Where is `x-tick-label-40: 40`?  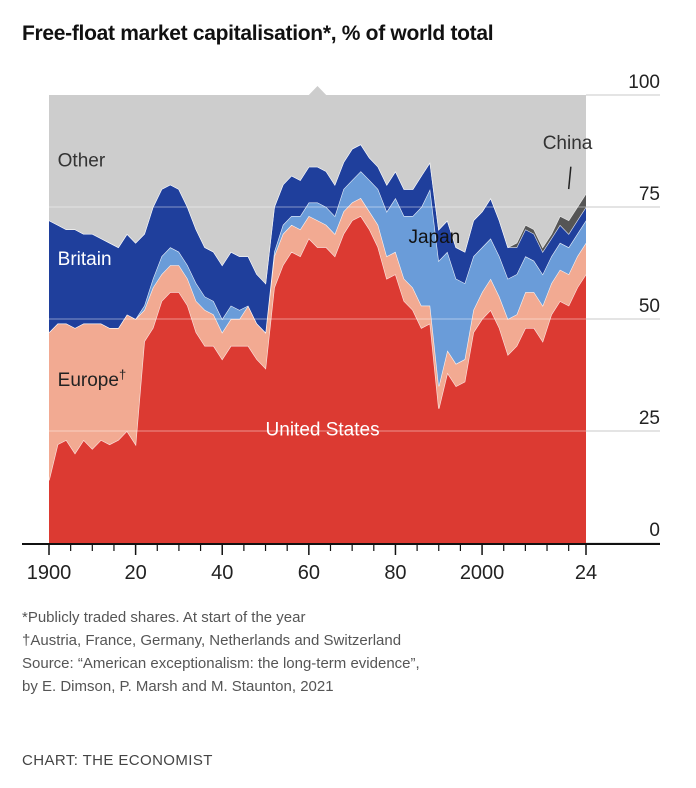
x-tick-label-40: 40 is located at coordinates (222, 573).